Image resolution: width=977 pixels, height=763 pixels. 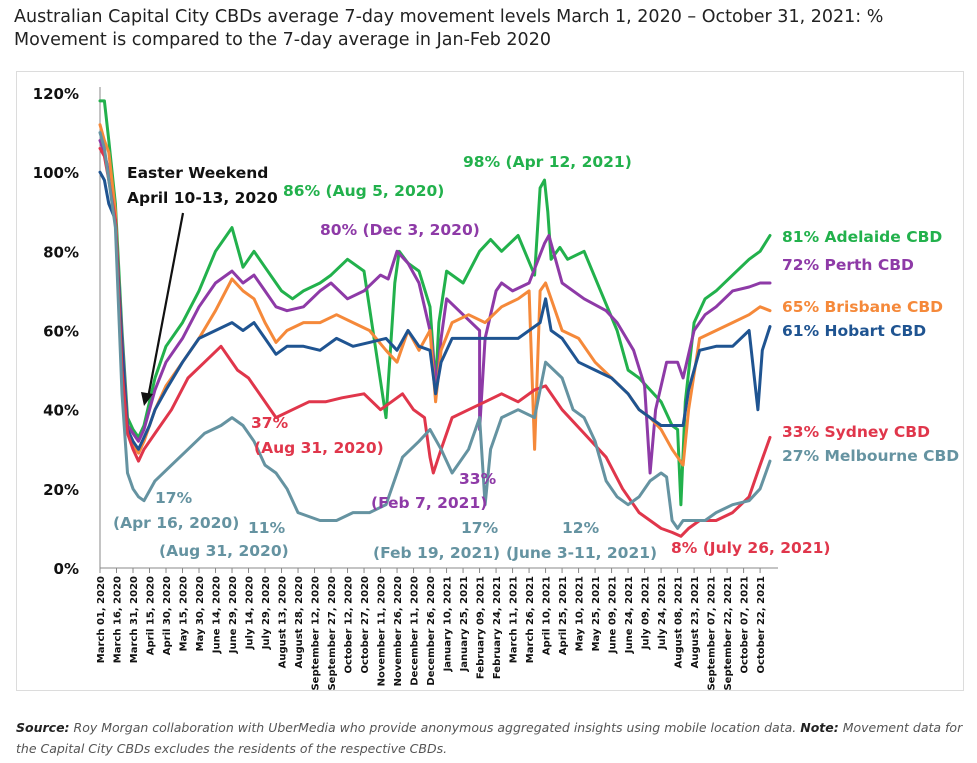 I want to click on x-tick-label: March 11, 2021, so click(x=514, y=619).